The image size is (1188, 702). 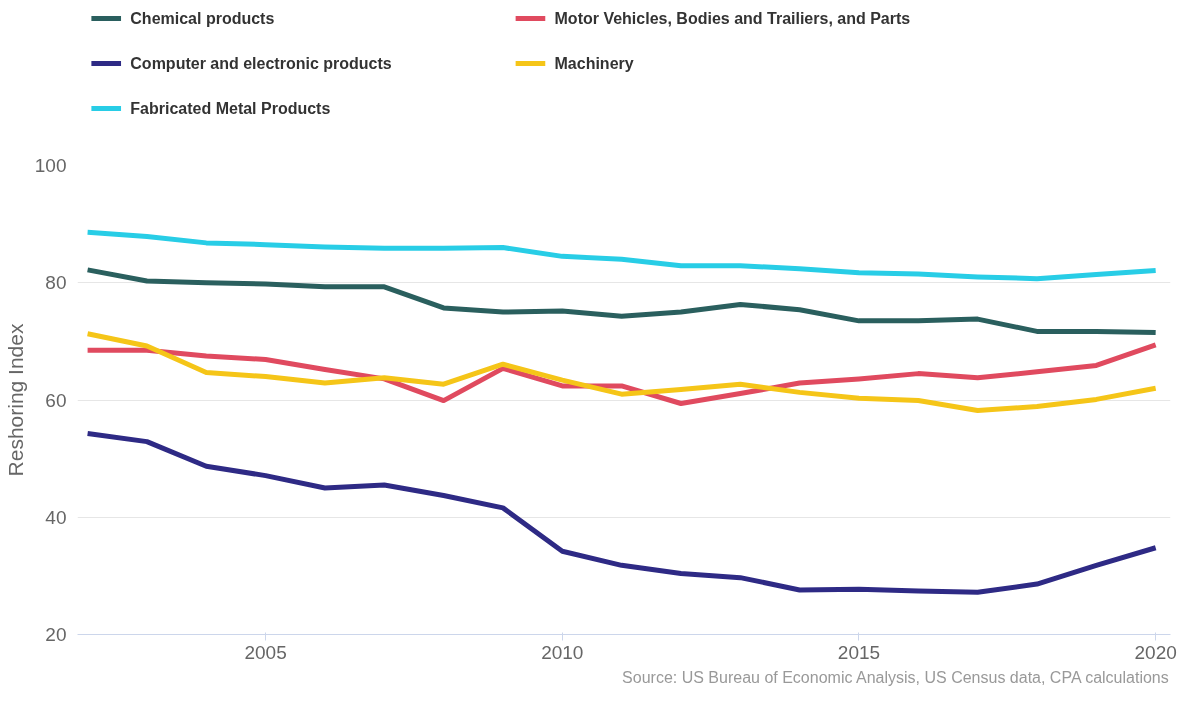 I want to click on legend-label: Computer and electronic products, so click(x=261, y=63).